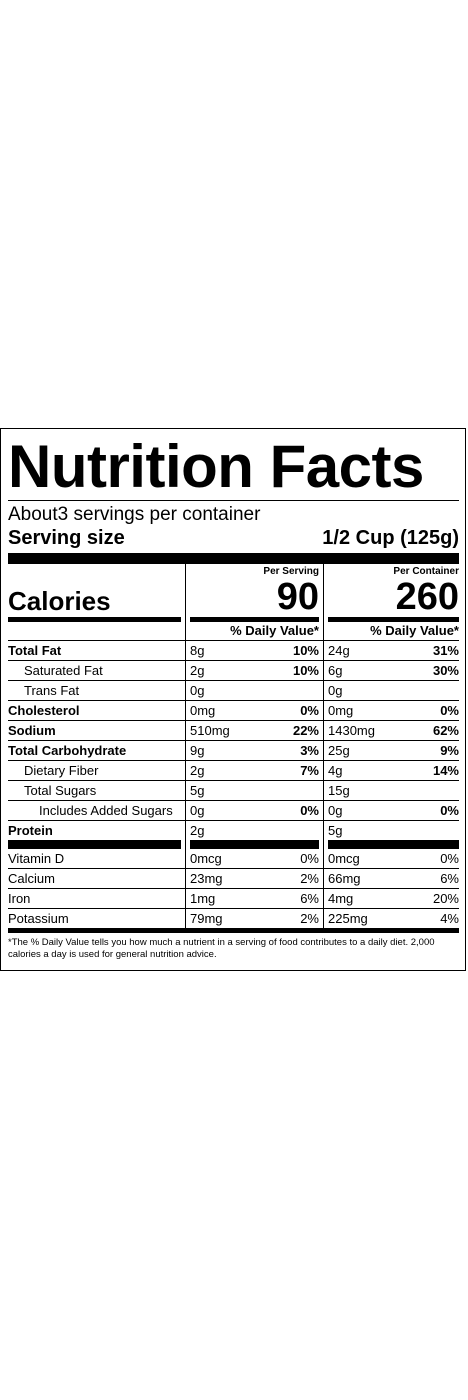 The height and width of the screenshot is (1400, 468). I want to click on nutrient-name: Protein, so click(97, 830).